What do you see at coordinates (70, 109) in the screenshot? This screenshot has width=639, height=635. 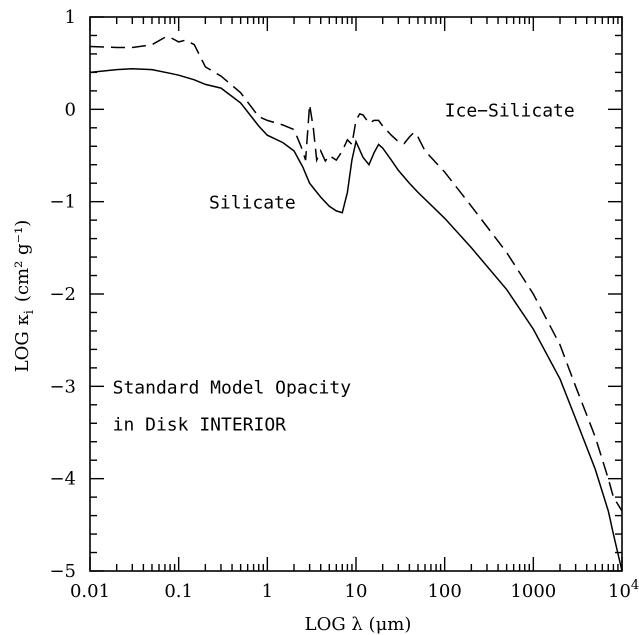 I see `y-tick-label: 0` at bounding box center [70, 109].